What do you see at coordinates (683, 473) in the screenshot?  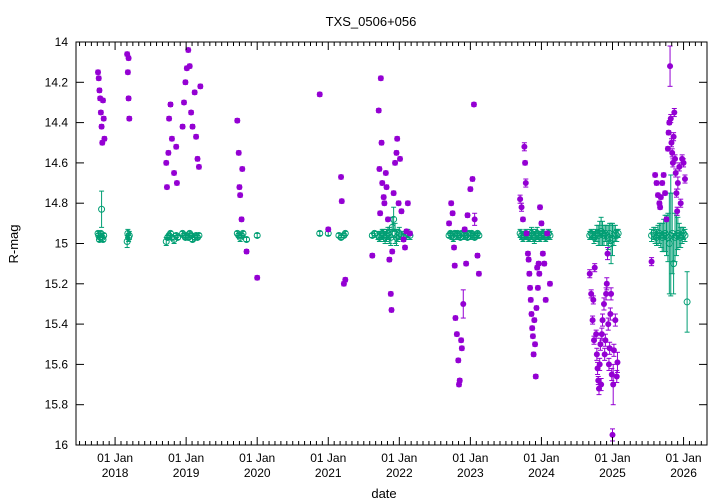 I see `x-tick-label-year: 2026` at bounding box center [683, 473].